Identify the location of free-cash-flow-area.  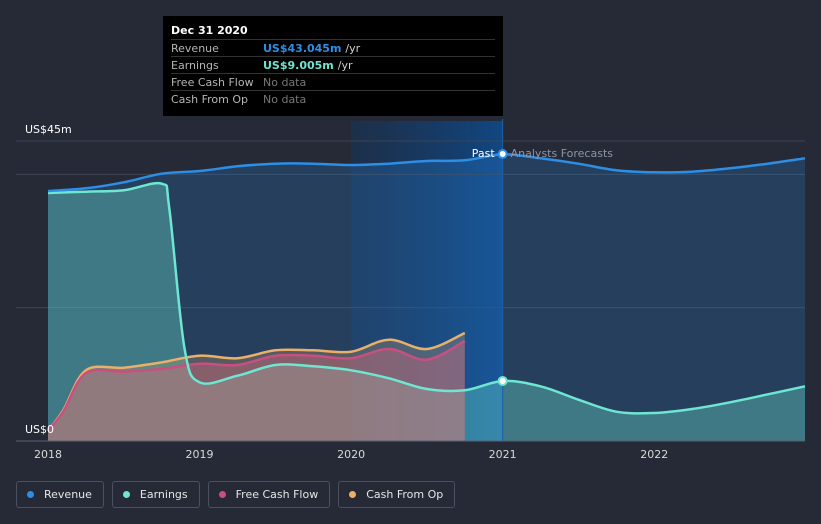
(256, 391).